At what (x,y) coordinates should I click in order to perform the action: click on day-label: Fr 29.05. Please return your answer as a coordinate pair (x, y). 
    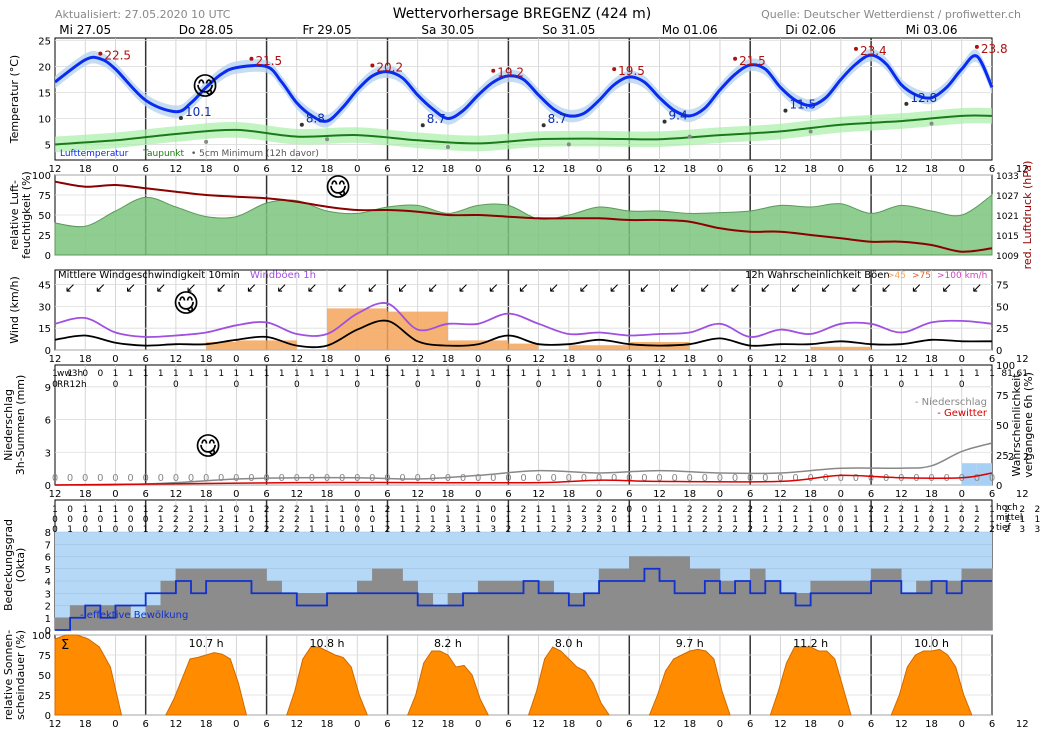
    Looking at the image, I should click on (326, 30).